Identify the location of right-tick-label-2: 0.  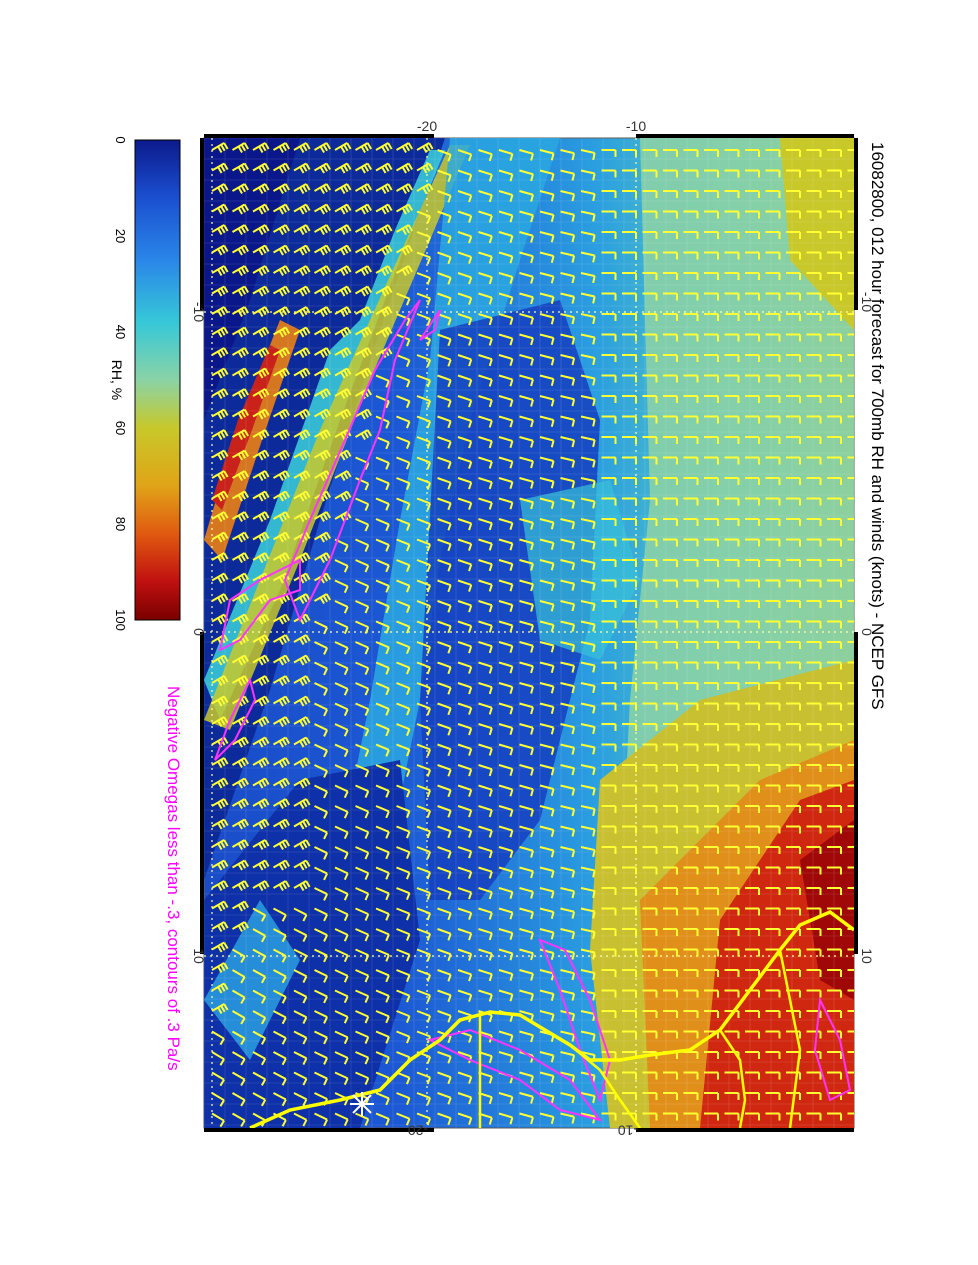
(867, 632).